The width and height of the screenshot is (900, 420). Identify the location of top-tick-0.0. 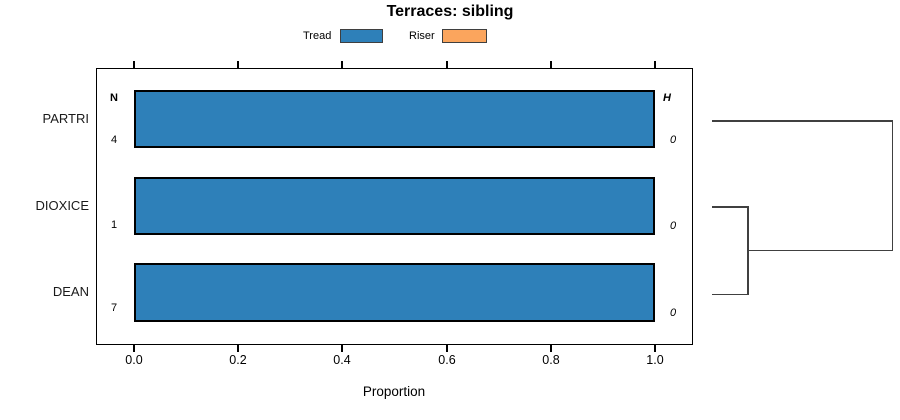
(134, 64).